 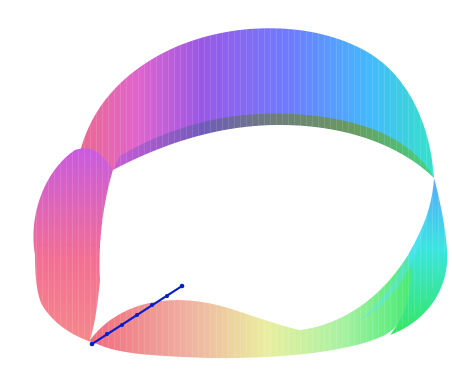 I want to click on marker-segment, so click(x=137, y=315).